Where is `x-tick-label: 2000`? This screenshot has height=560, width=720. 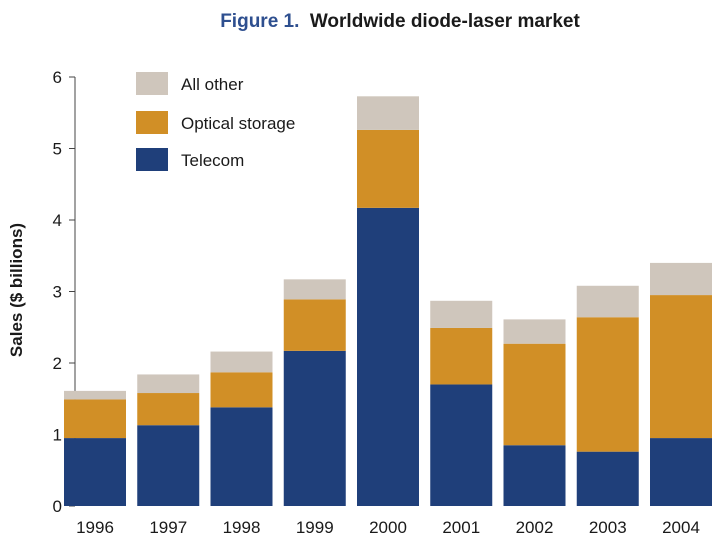 x-tick-label: 2000 is located at coordinates (388, 527).